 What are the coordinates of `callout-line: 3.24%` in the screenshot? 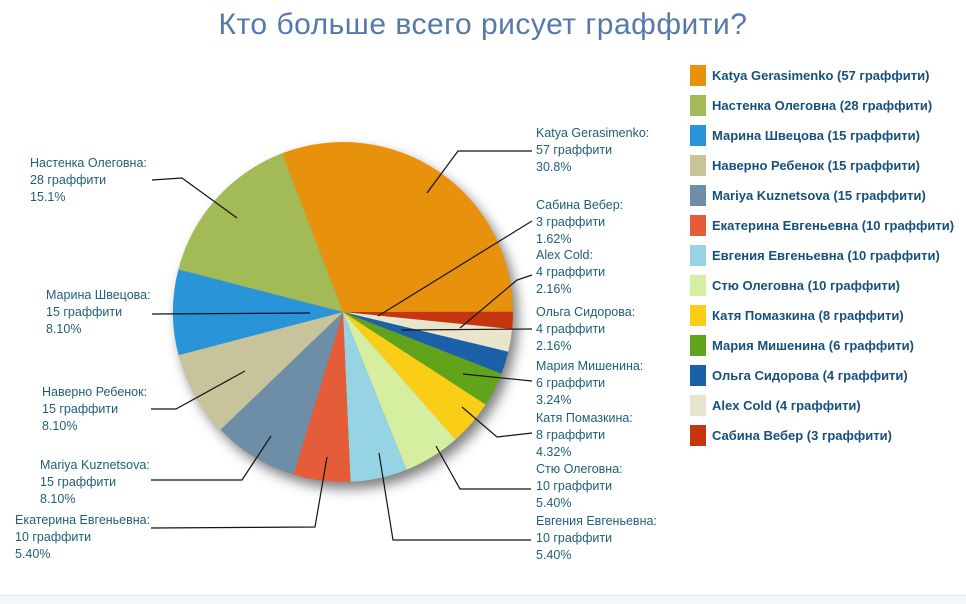 It's located at (554, 400).